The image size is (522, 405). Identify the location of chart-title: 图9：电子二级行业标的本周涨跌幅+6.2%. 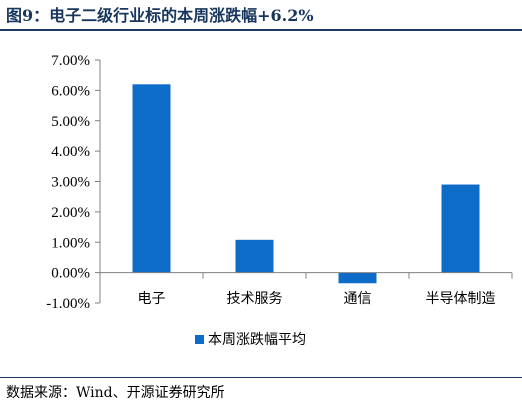
(160, 15).